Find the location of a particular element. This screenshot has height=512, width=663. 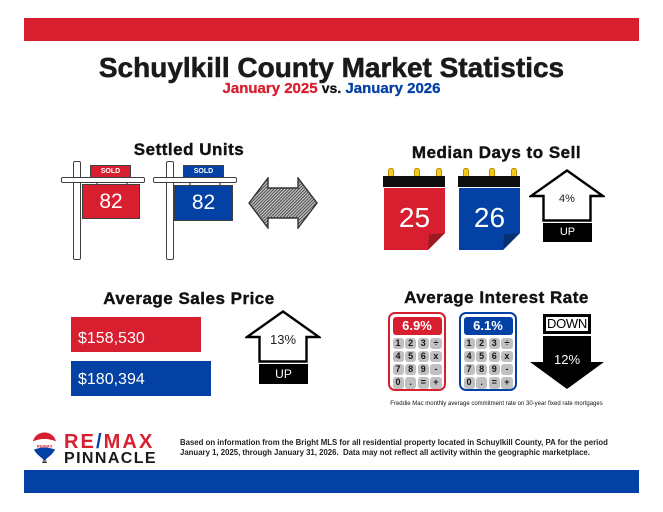

svg-text: RE/MAX is located at coordinates (45, 445).